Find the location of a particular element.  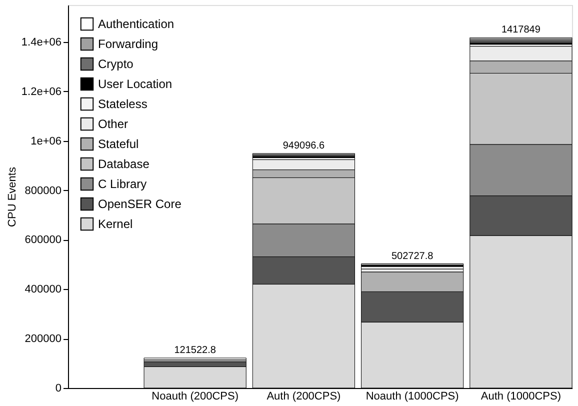

x-tick-label: Noauth (1000CPS) is located at coordinates (412, 396).